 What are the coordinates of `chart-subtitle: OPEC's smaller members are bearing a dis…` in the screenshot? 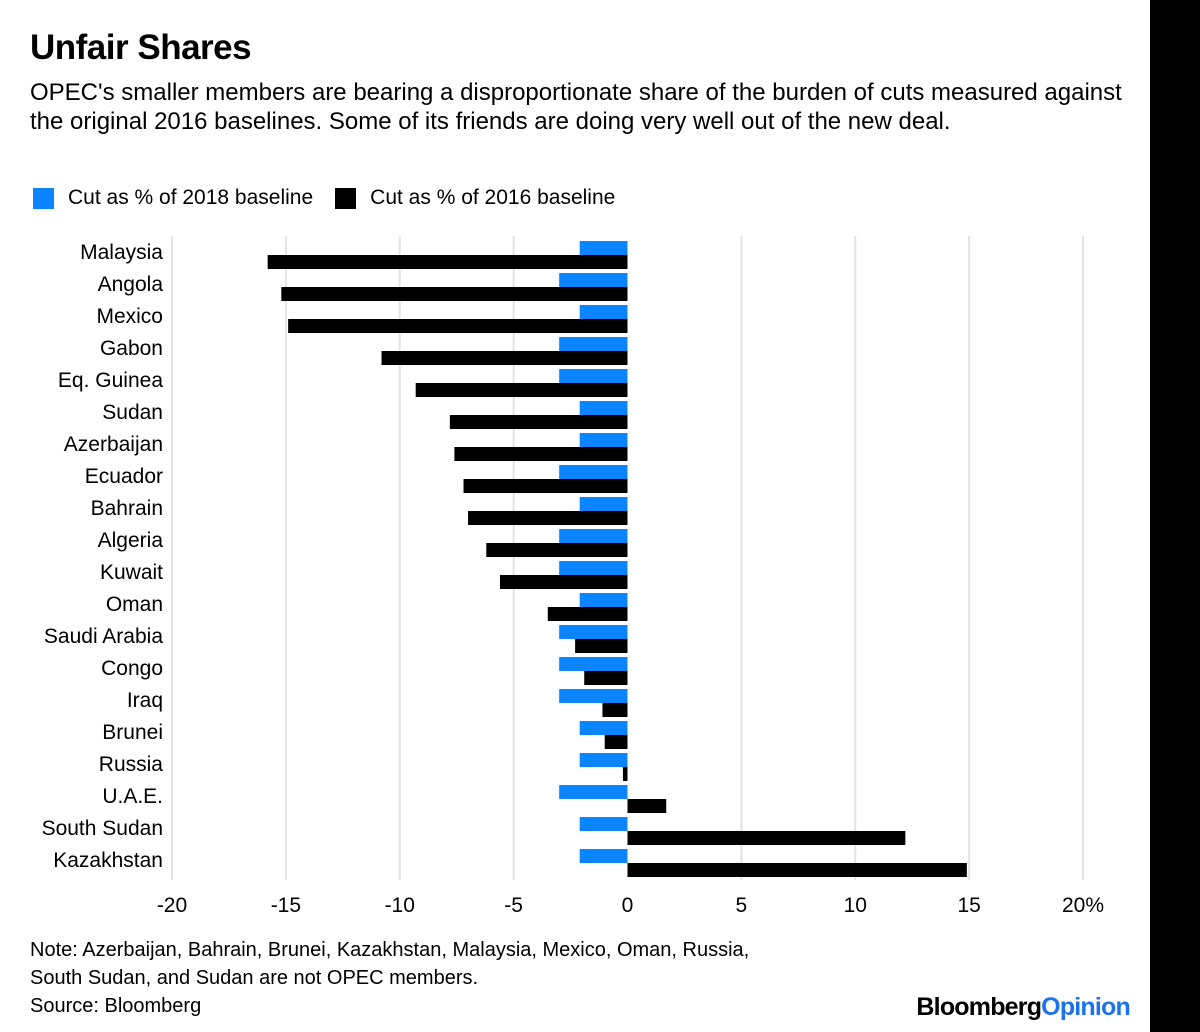 It's located at (576, 107).